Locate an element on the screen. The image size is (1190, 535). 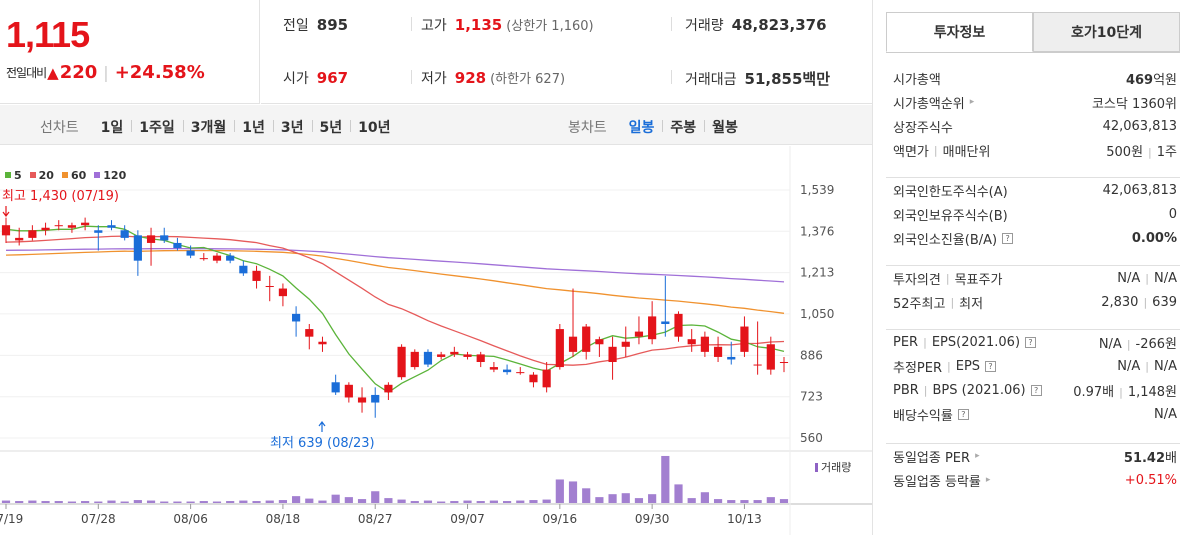
ma-legend-item: 20 is located at coordinates (41, 175).